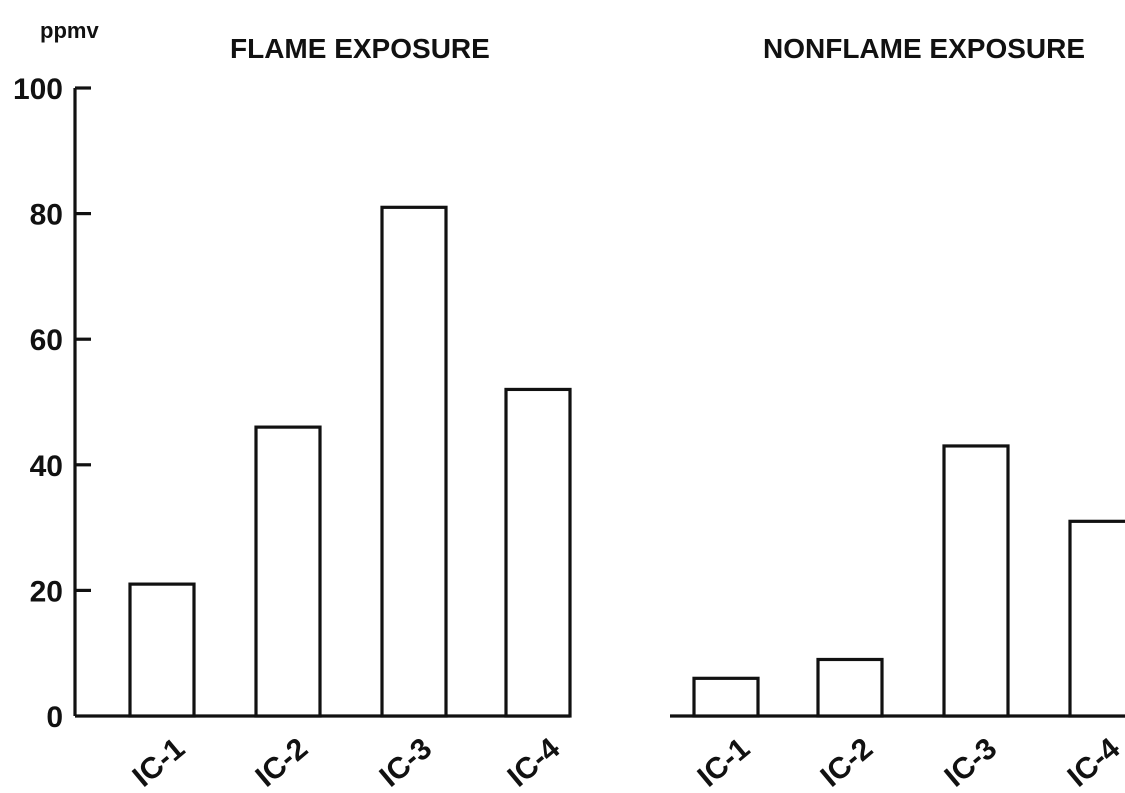 The height and width of the screenshot is (793, 1125). I want to click on y-tick-label: 80, so click(46, 215).